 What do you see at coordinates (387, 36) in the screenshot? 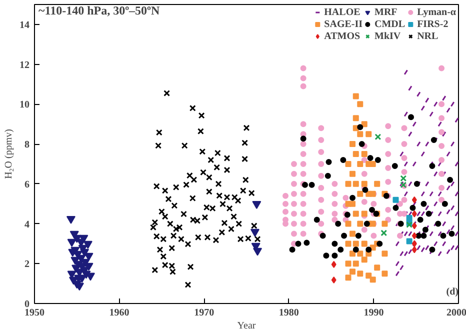
I see `legend-label: MkIV` at bounding box center [387, 36].